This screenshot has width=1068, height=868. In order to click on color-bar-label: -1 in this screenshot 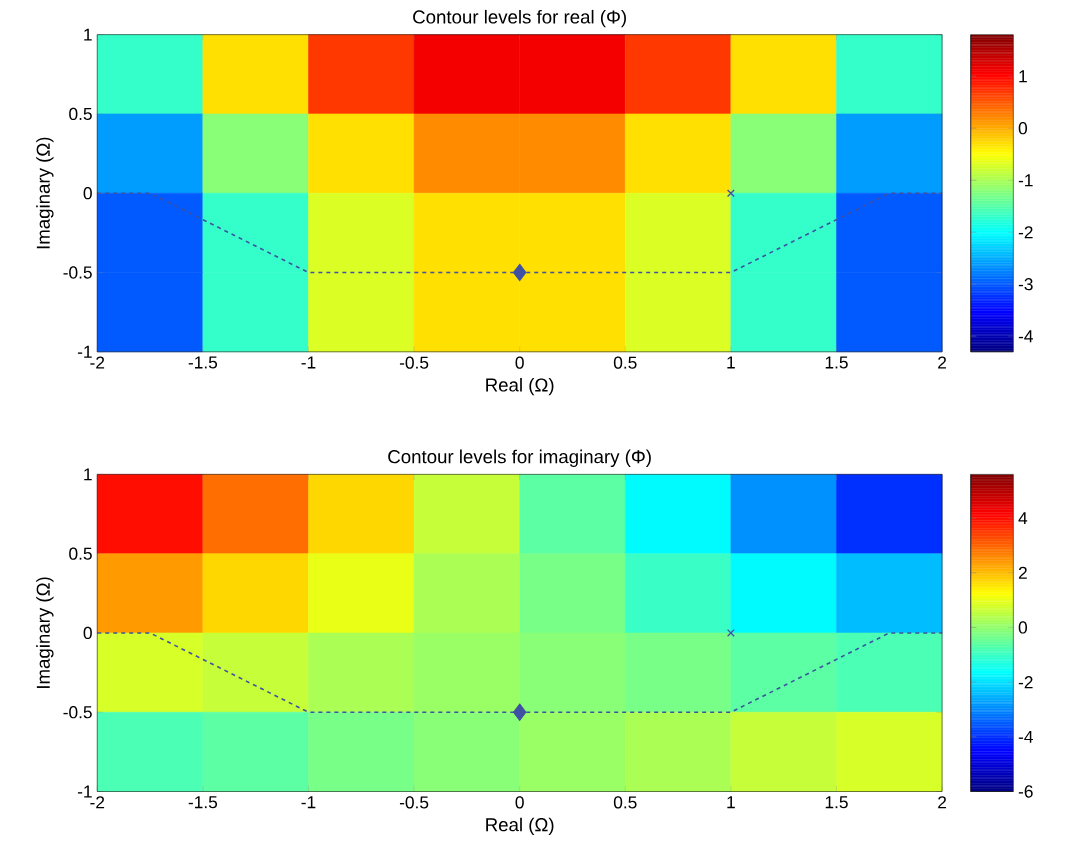, I will do `click(1025, 180)`.